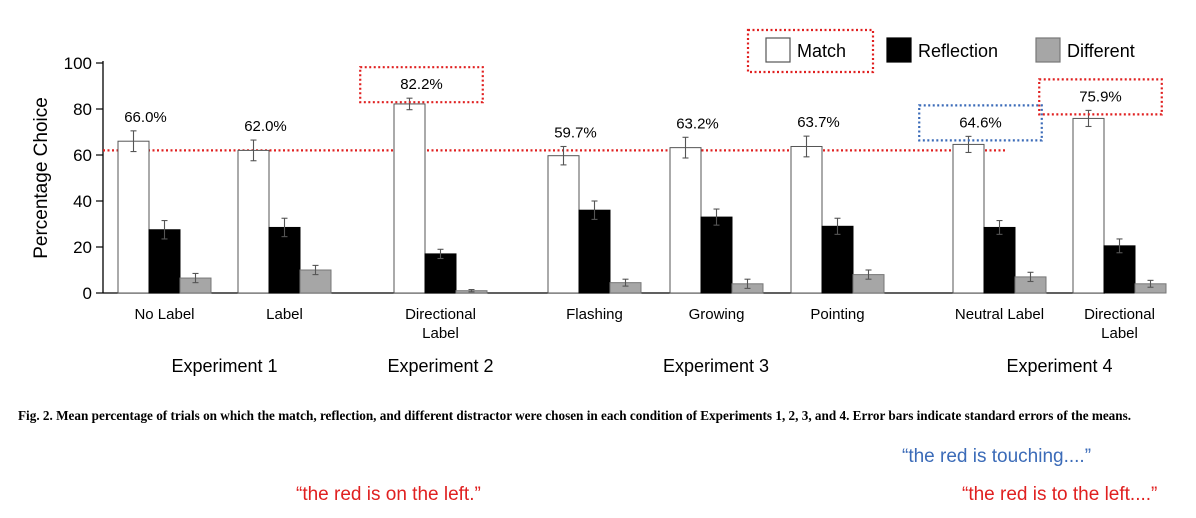 Image resolution: width=1196 pixels, height=518 pixels. Describe the element at coordinates (82, 247) in the screenshot. I see `y-tick-label: 20` at that location.